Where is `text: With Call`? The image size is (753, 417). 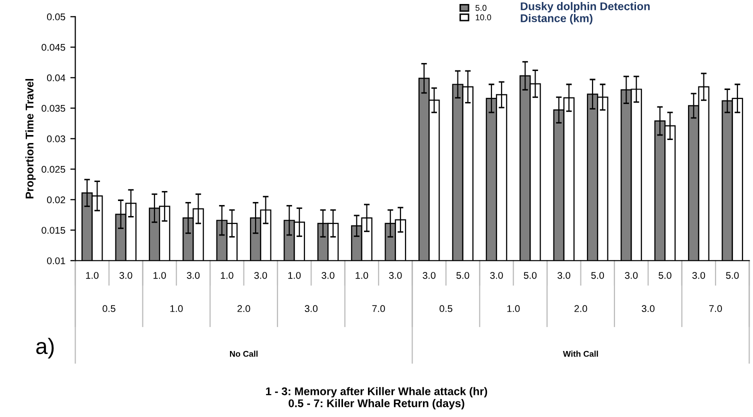
text: With Call is located at coordinates (580, 353).